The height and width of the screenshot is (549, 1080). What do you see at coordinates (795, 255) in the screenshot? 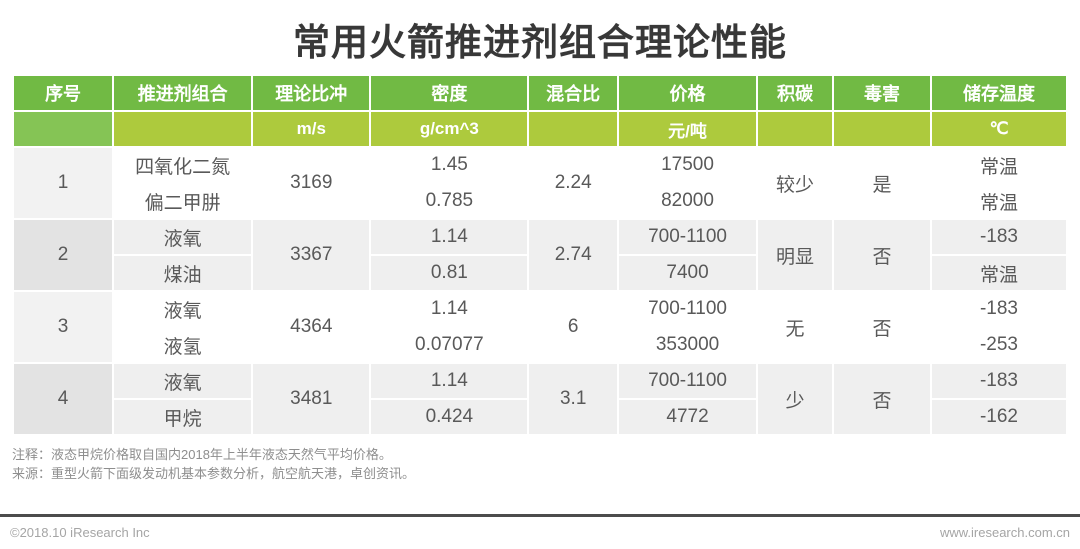
I see `cell-carbon-deposit: 明显` at bounding box center [795, 255].